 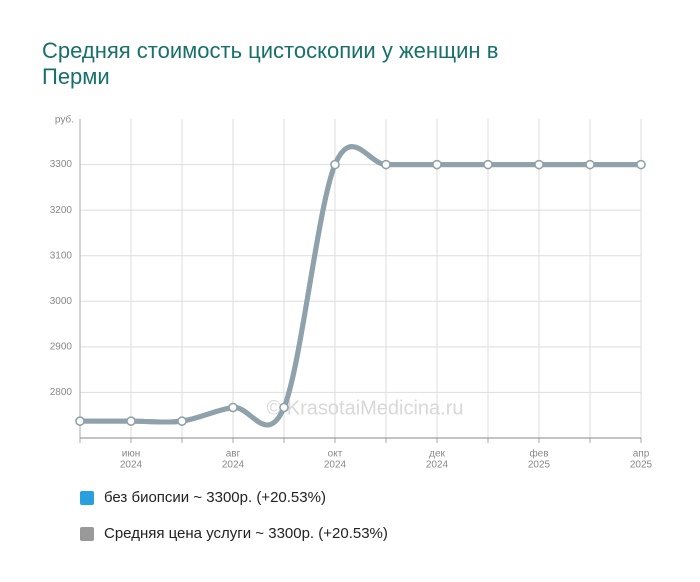 What do you see at coordinates (64, 120) in the screenshot?
I see `y-axis-label: руб.` at bounding box center [64, 120].